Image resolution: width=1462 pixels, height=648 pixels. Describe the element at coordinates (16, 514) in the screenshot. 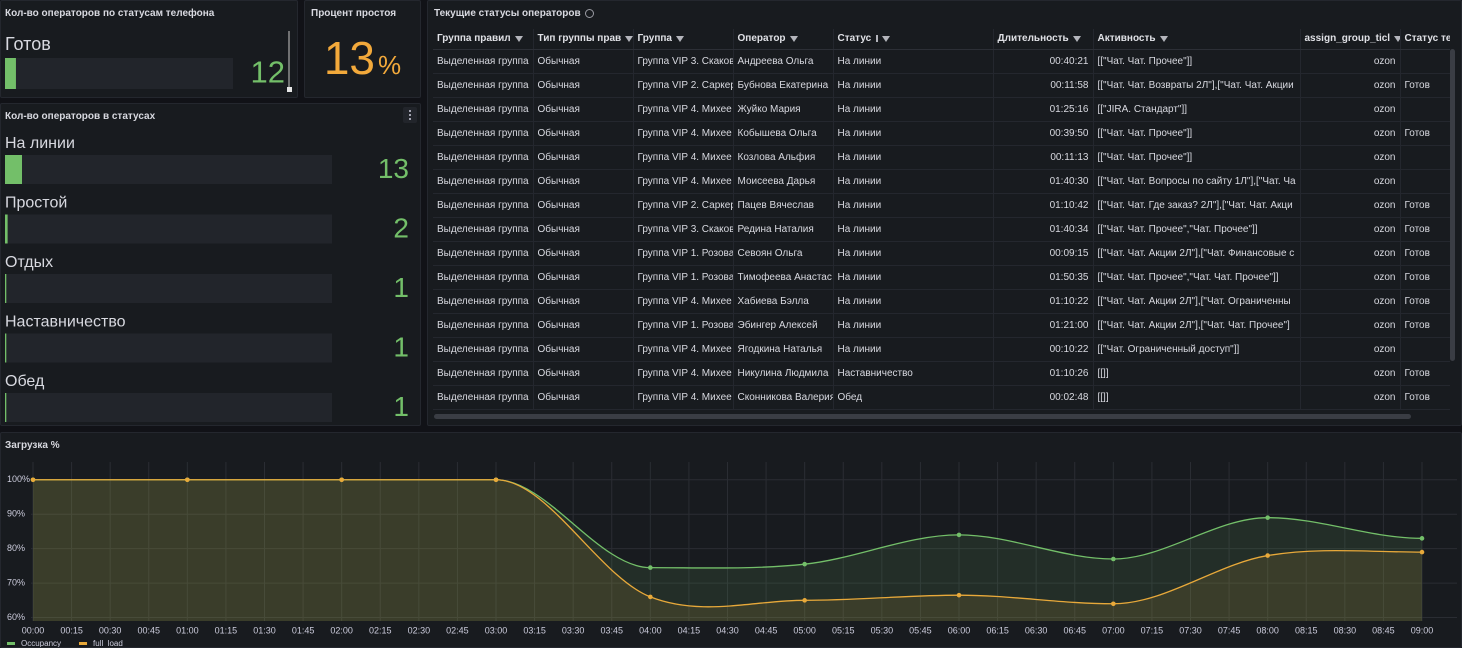

I see `y-tick-label: 90%` at that location.